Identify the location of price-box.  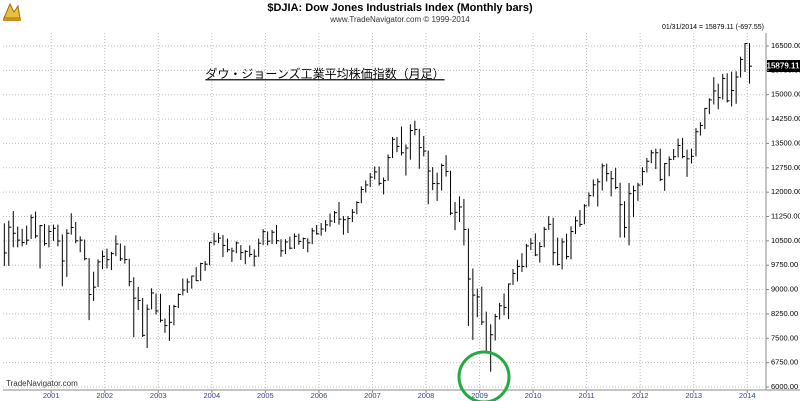
(783, 66).